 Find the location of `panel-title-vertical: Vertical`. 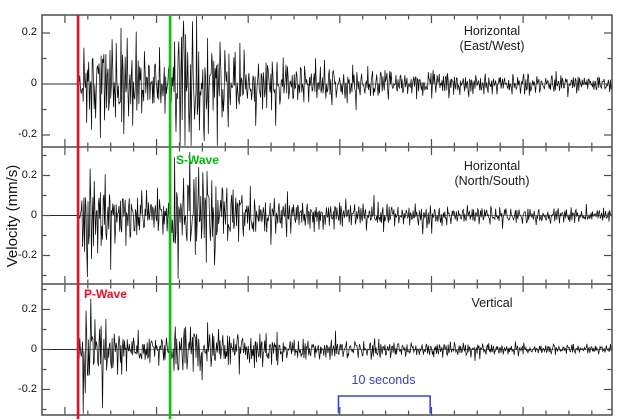

panel-title-vertical: Vertical is located at coordinates (492, 303).